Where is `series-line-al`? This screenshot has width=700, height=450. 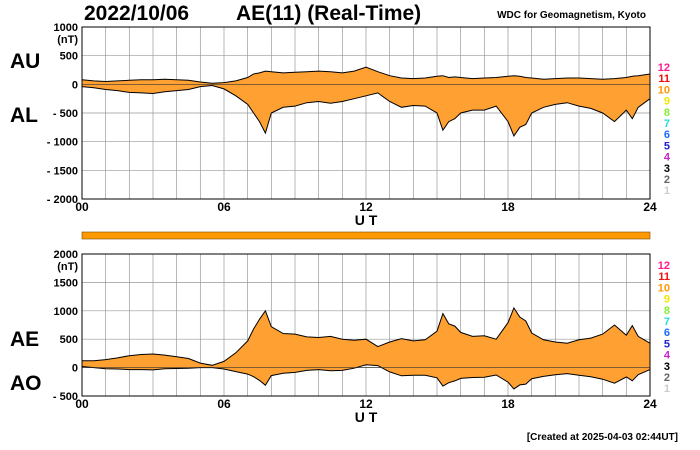 series-line-al is located at coordinates (366, 110).